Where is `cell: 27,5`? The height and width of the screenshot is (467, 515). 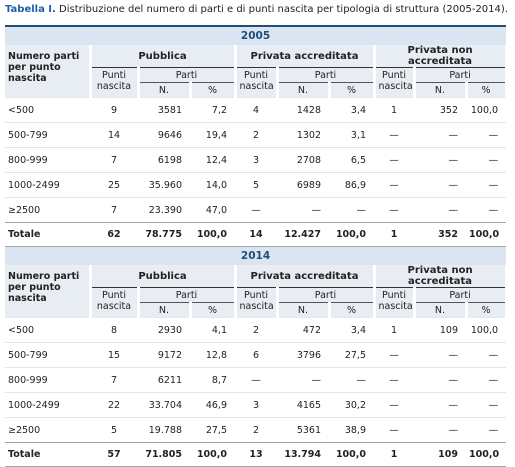
cell: 27,5 is located at coordinates (351, 355).